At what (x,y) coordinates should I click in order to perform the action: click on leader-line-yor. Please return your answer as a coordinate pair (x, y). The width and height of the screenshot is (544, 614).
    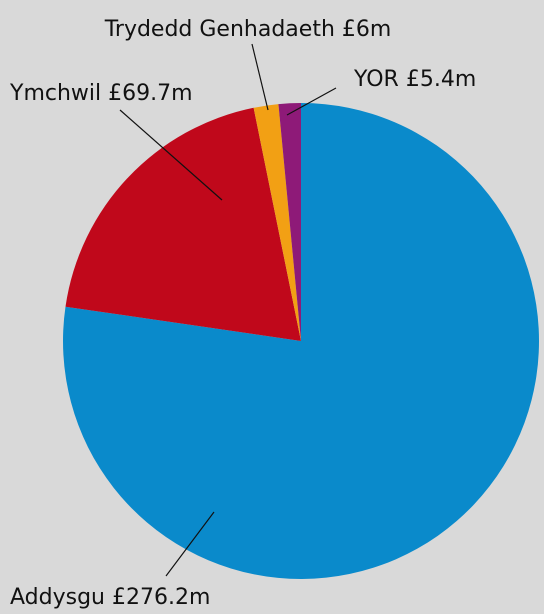
    Looking at the image, I should click on (311, 101).